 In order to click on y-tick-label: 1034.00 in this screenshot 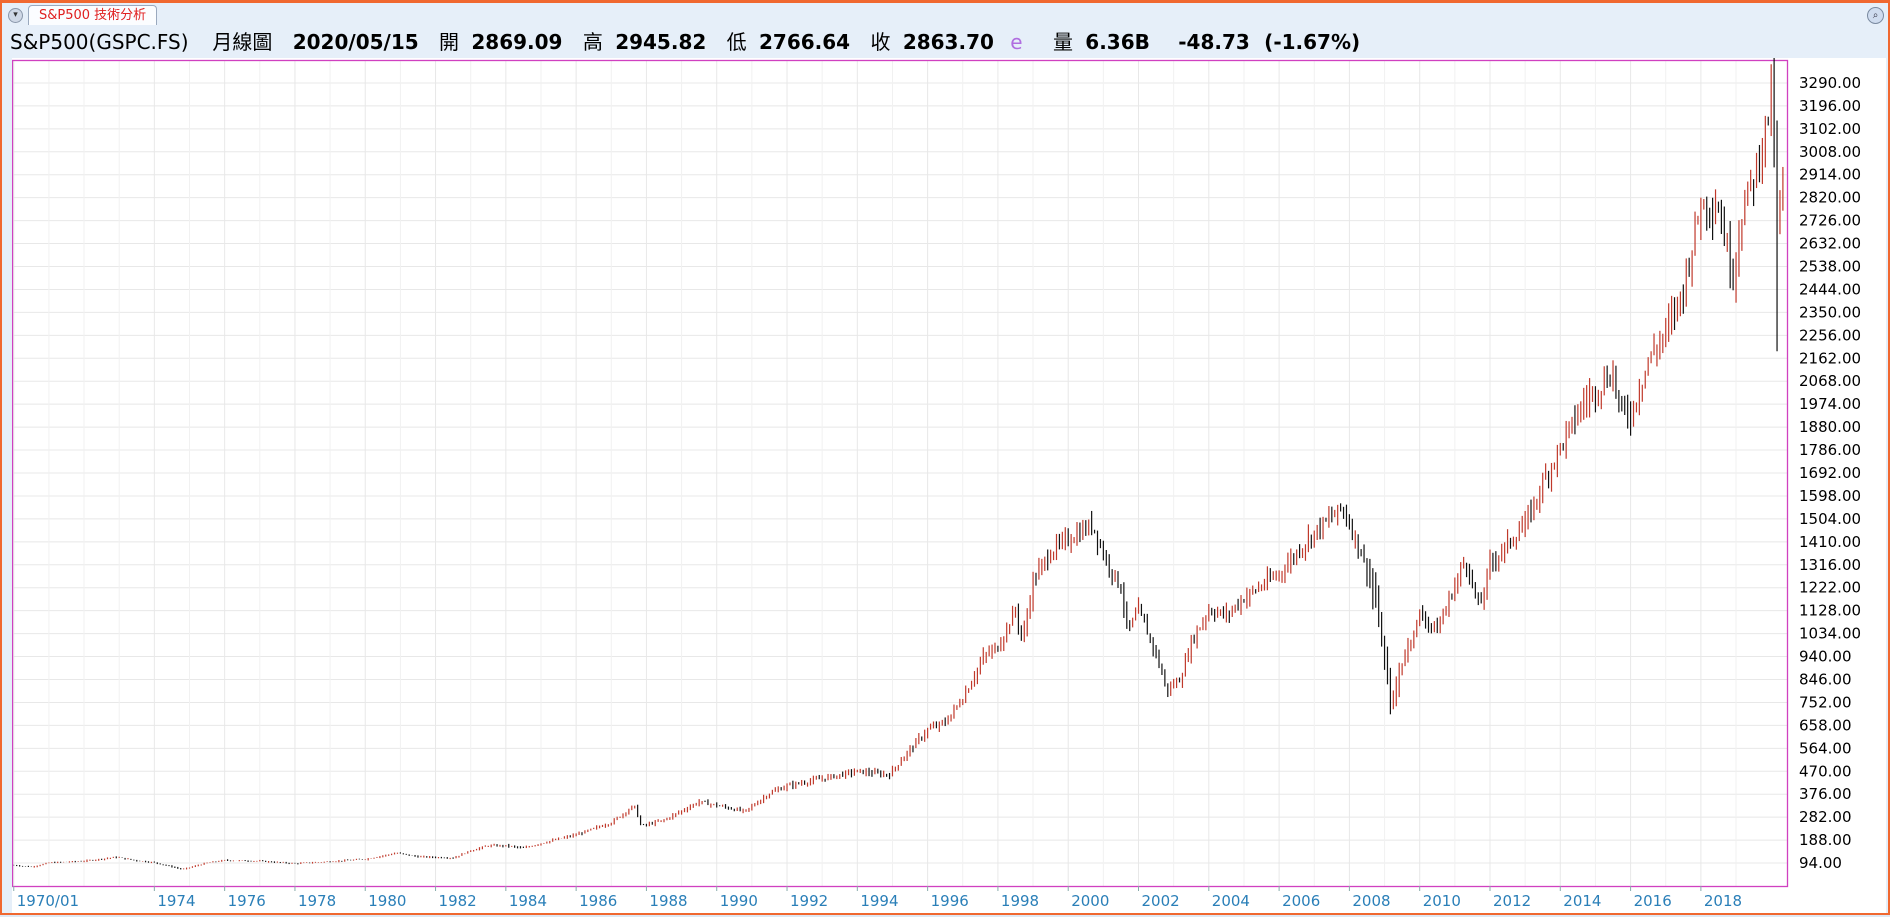, I will do `click(1830, 634)`.